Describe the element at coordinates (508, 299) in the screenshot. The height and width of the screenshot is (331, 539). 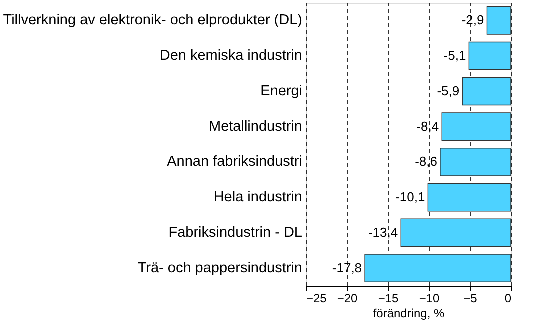
I see `x-tick-label: 0` at that location.